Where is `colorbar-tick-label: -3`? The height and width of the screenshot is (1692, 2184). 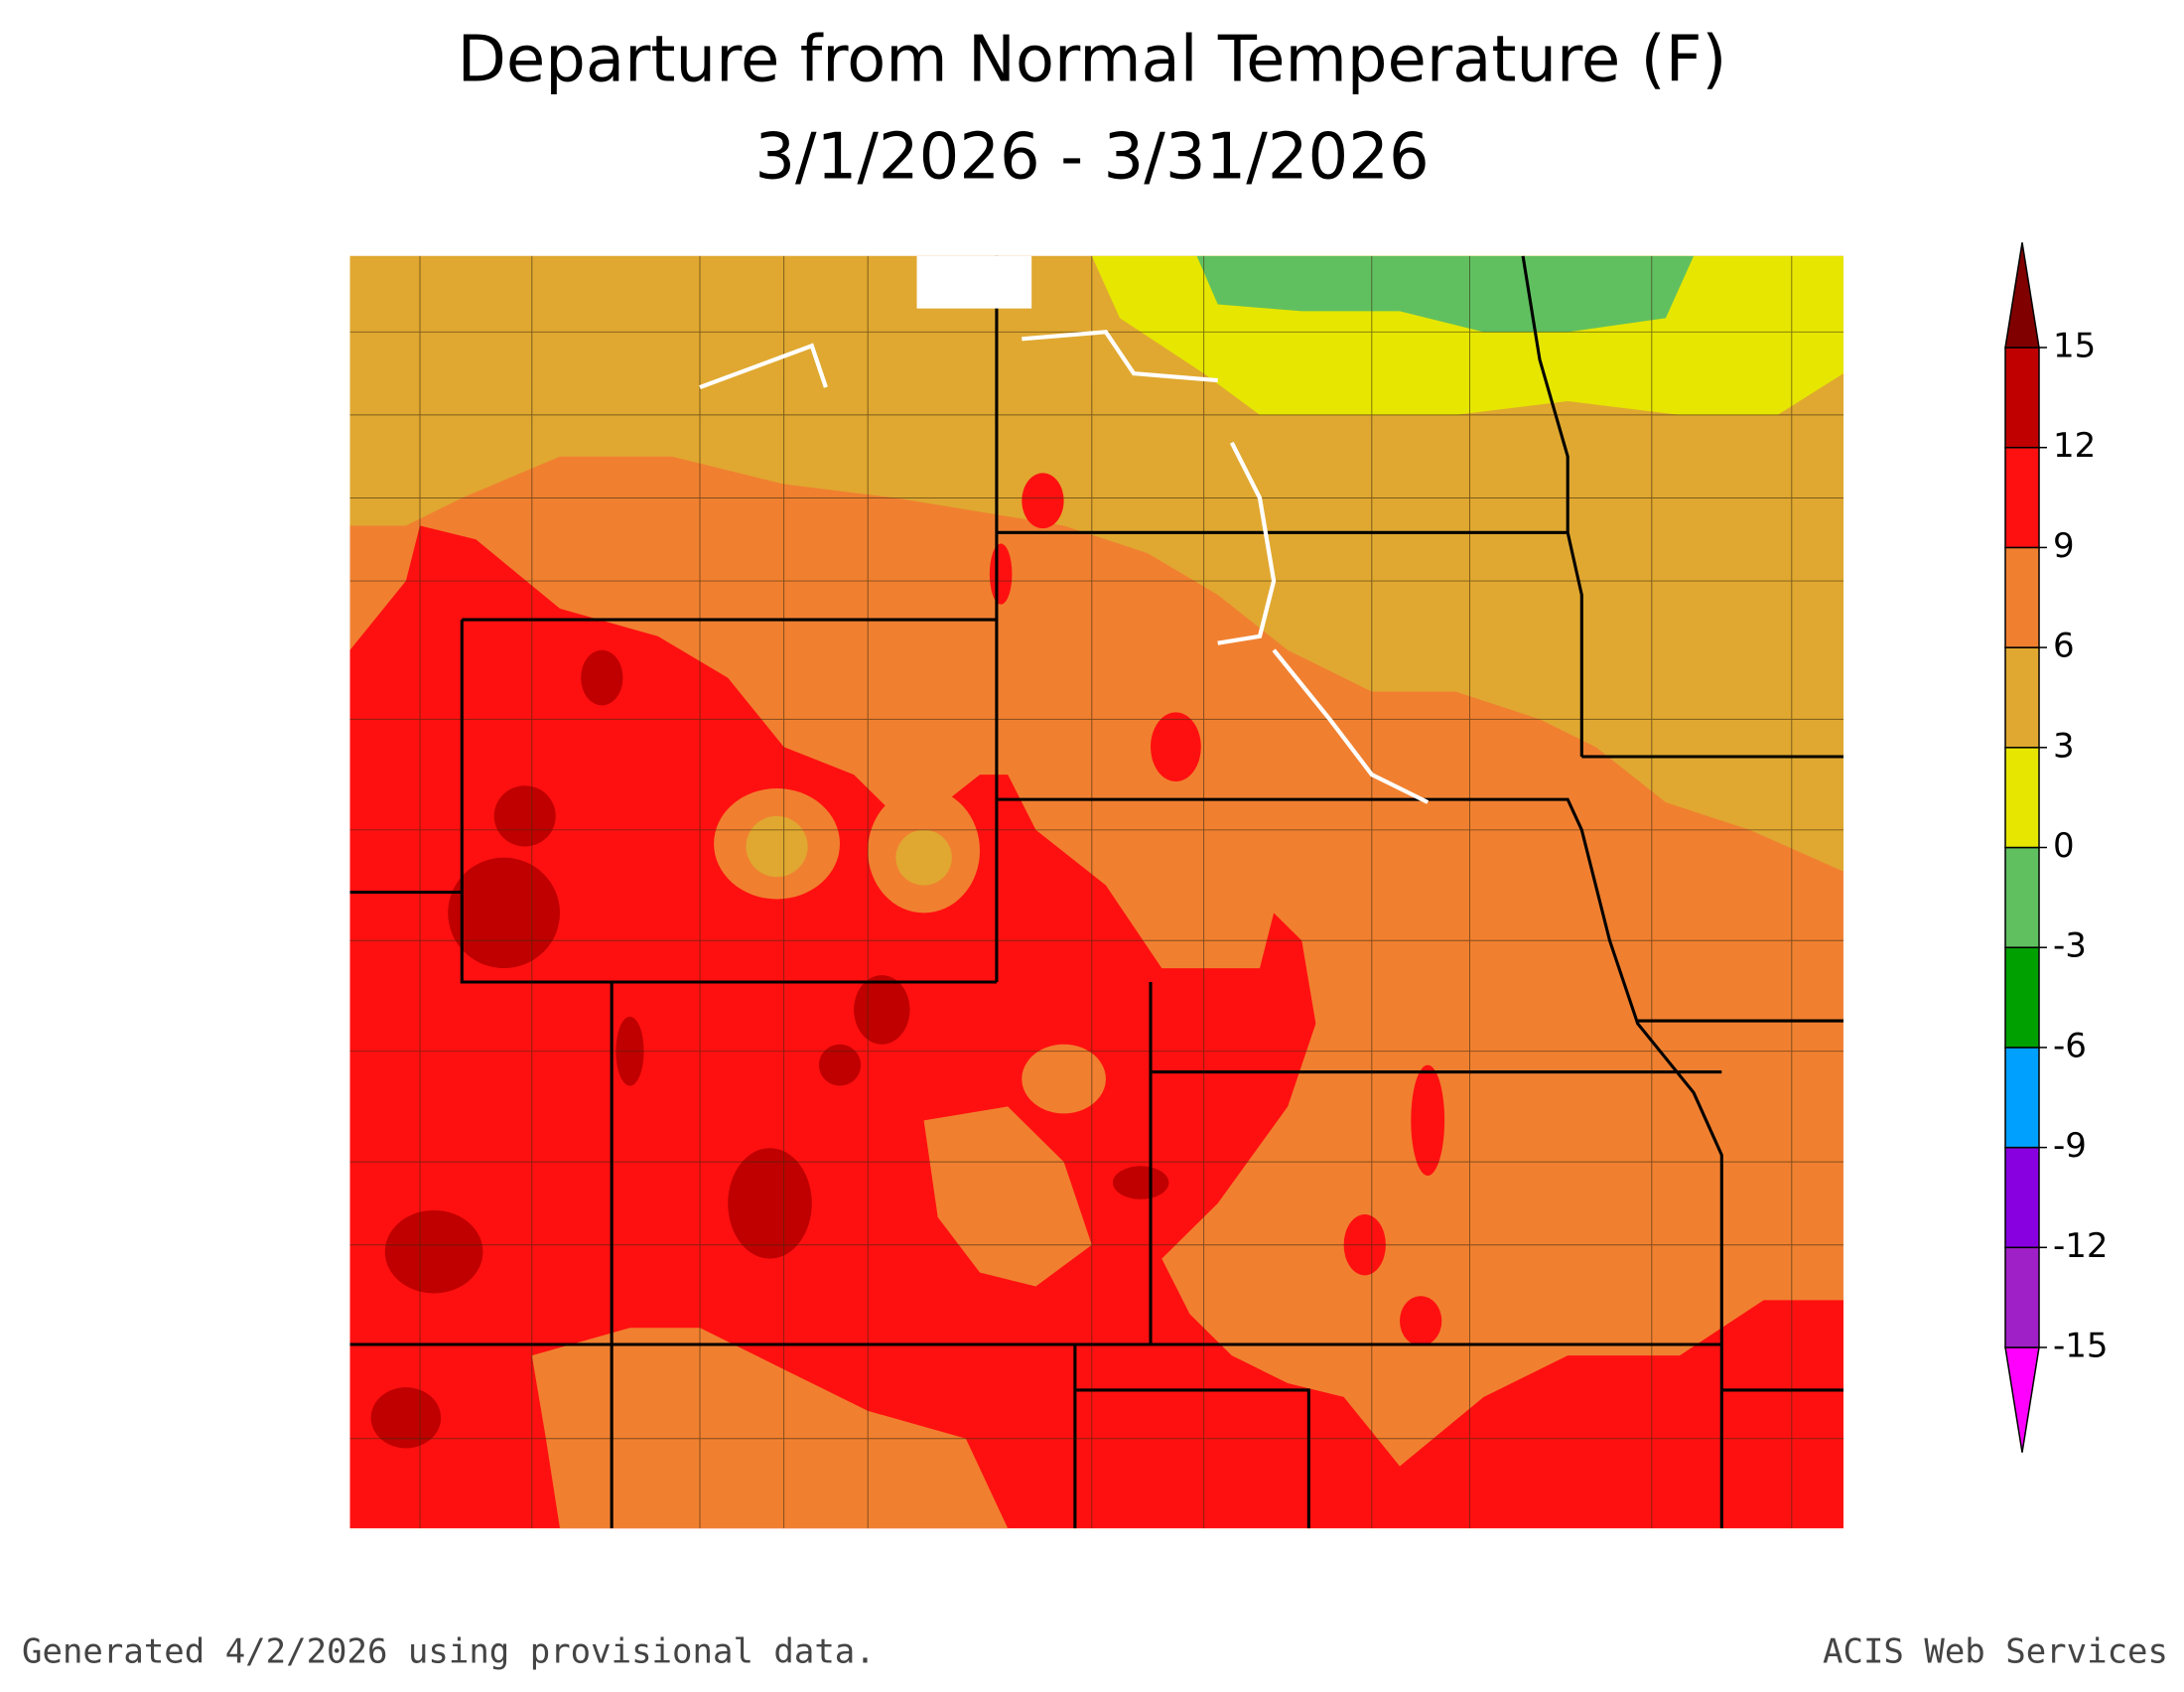 colorbar-tick-label: -3 is located at coordinates (2070, 946).